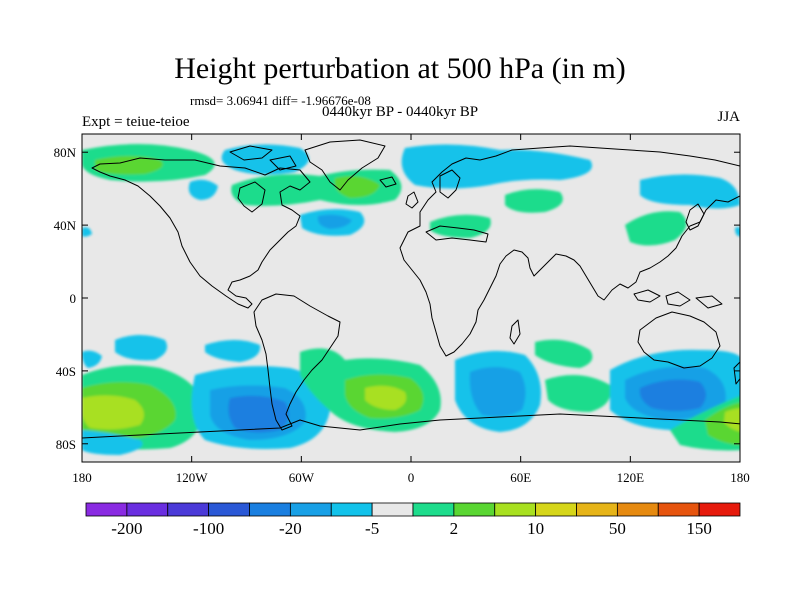 This screenshot has width=800, height=600. What do you see at coordinates (192, 477) in the screenshot?
I see `lon-tick-label: 120W` at bounding box center [192, 477].